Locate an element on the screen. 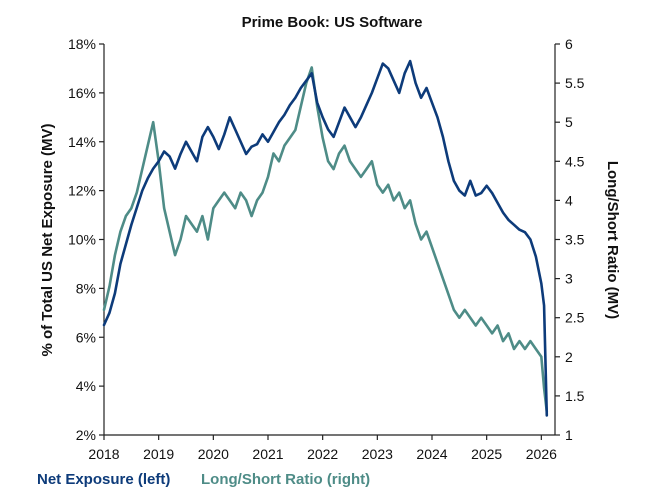 The height and width of the screenshot is (499, 664). left-y-tick-label: 2% is located at coordinates (86, 435).